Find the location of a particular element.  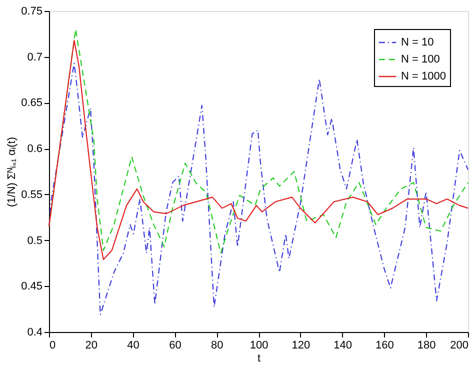

x-tick-label: 200 is located at coordinates (459, 346).